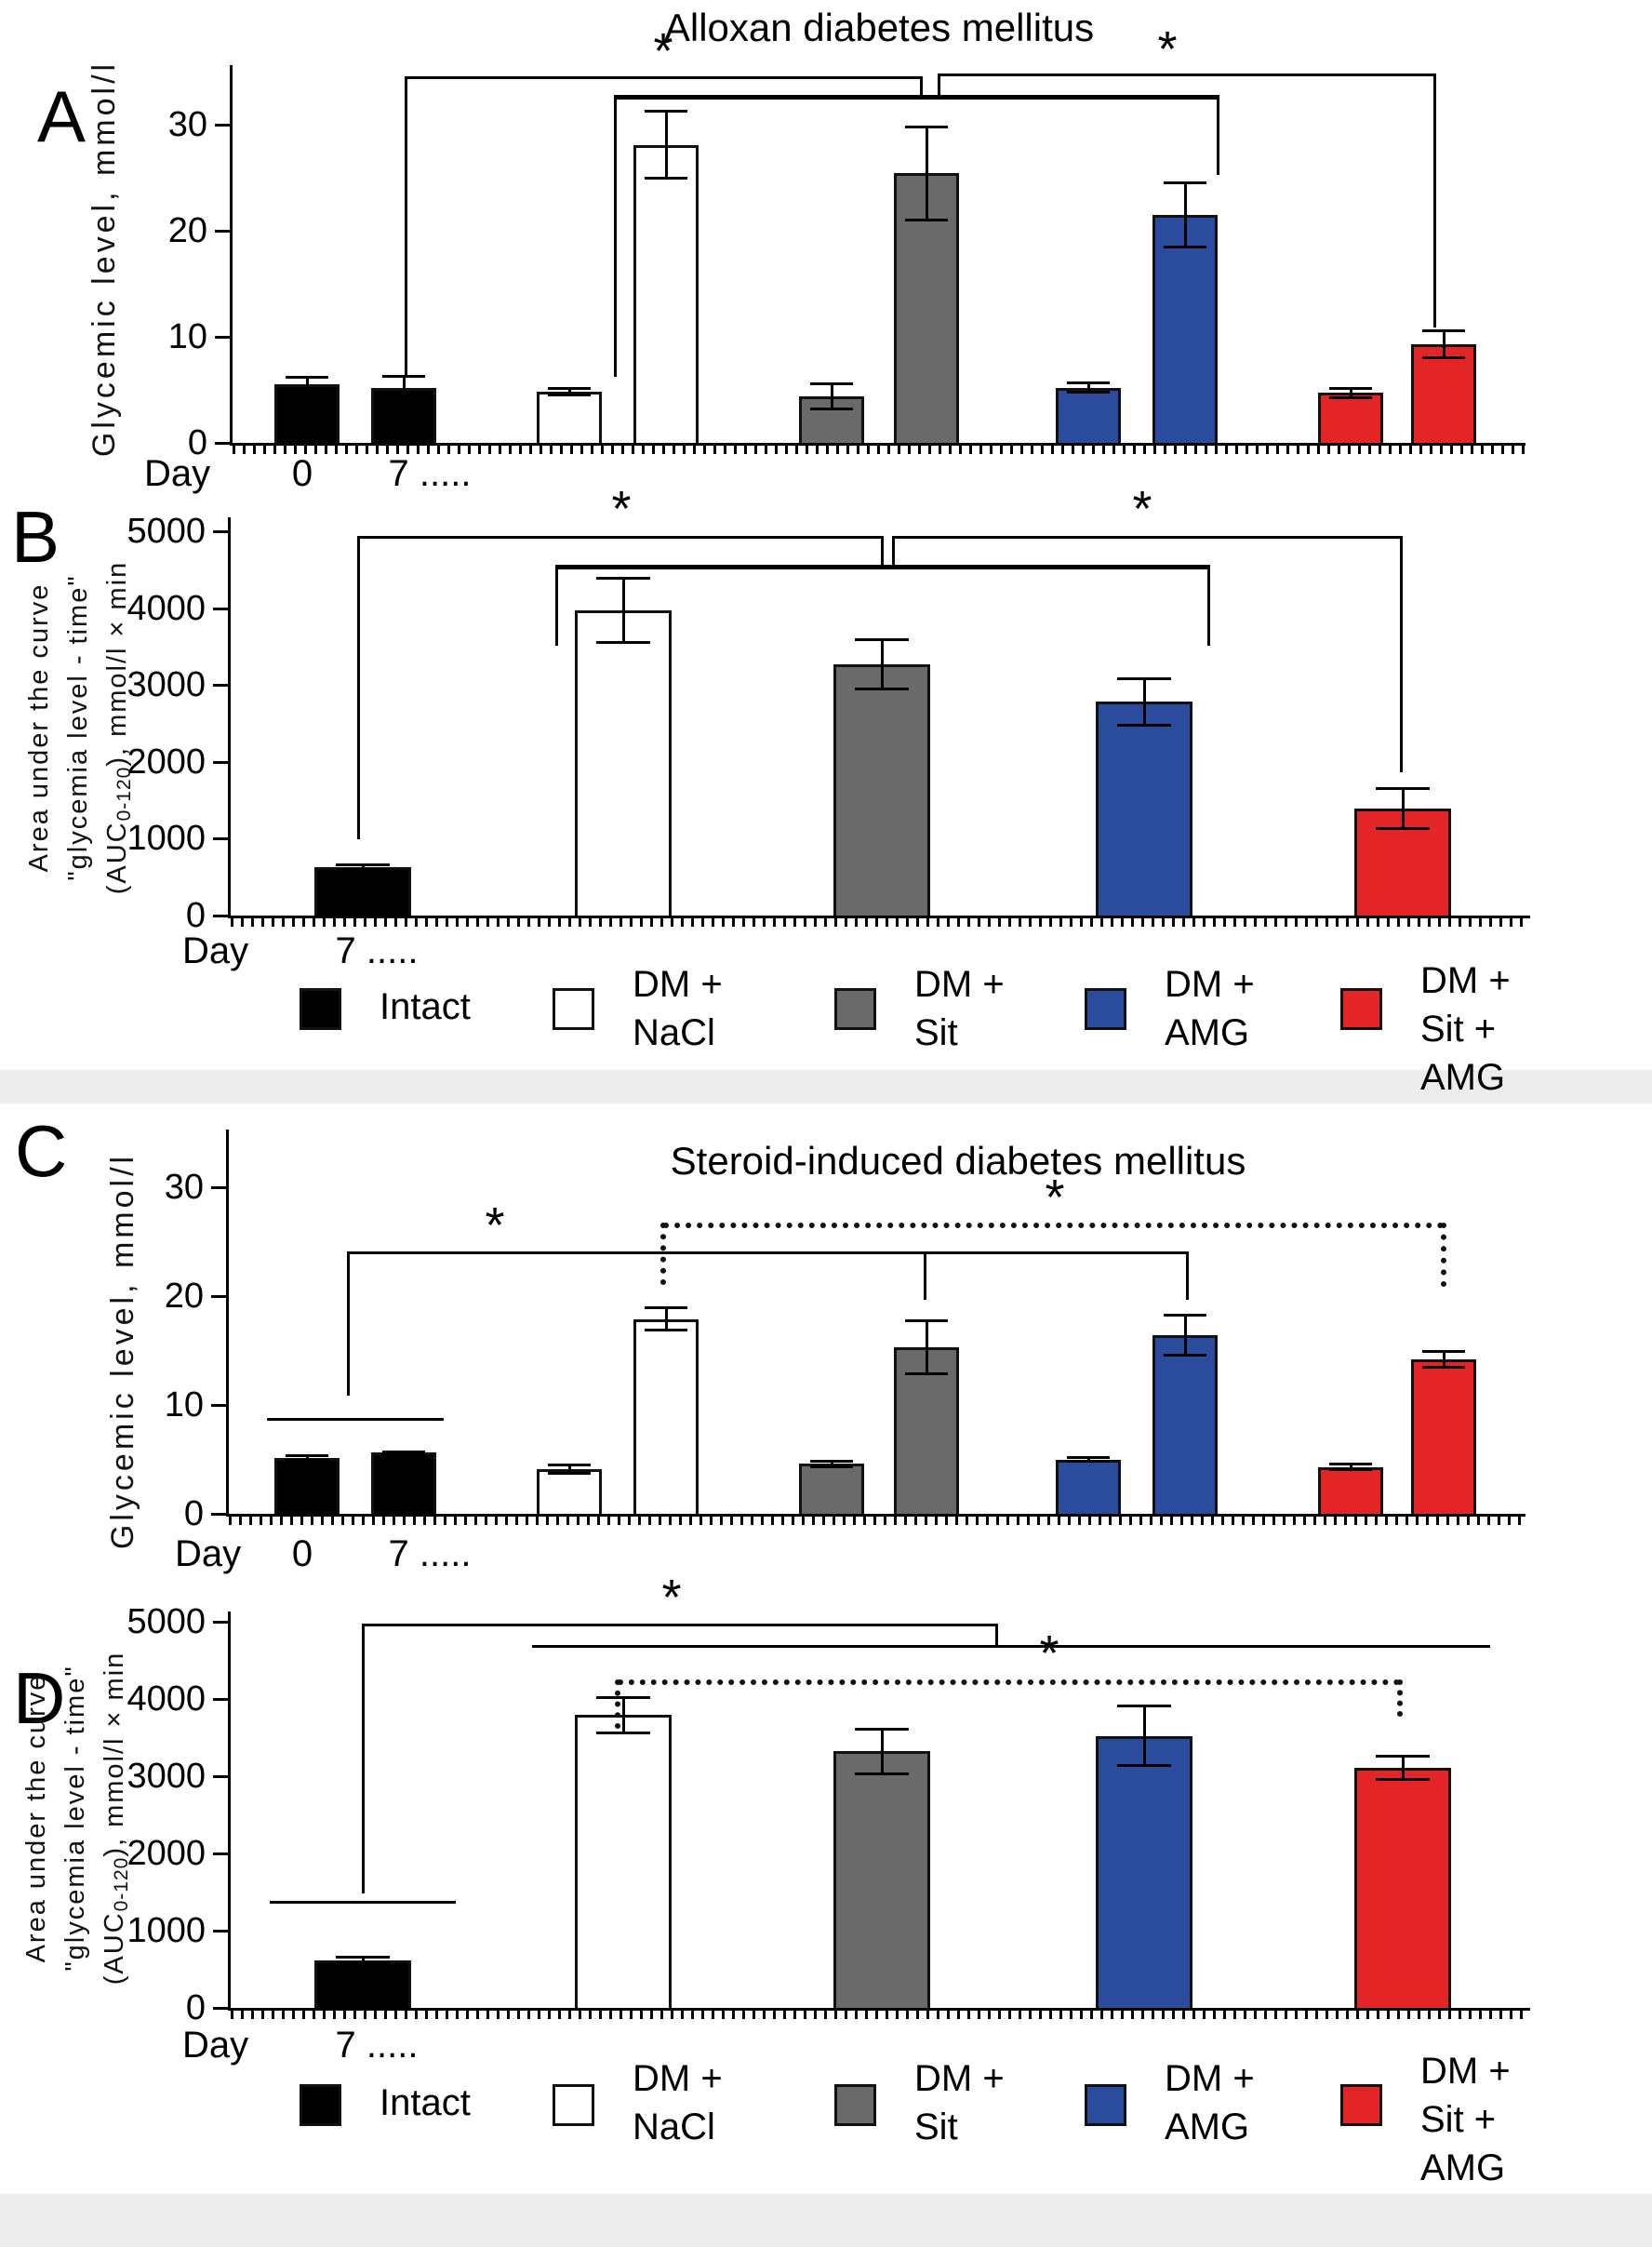 The height and width of the screenshot is (2247, 1652). I want to click on y-tick-label: 0, so click(195, 2007).